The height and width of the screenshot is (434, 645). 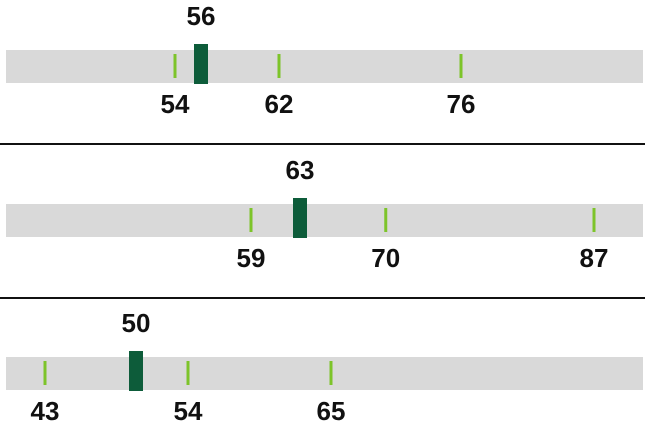 What do you see at coordinates (300, 170) in the screenshot?
I see `value-label: 63` at bounding box center [300, 170].